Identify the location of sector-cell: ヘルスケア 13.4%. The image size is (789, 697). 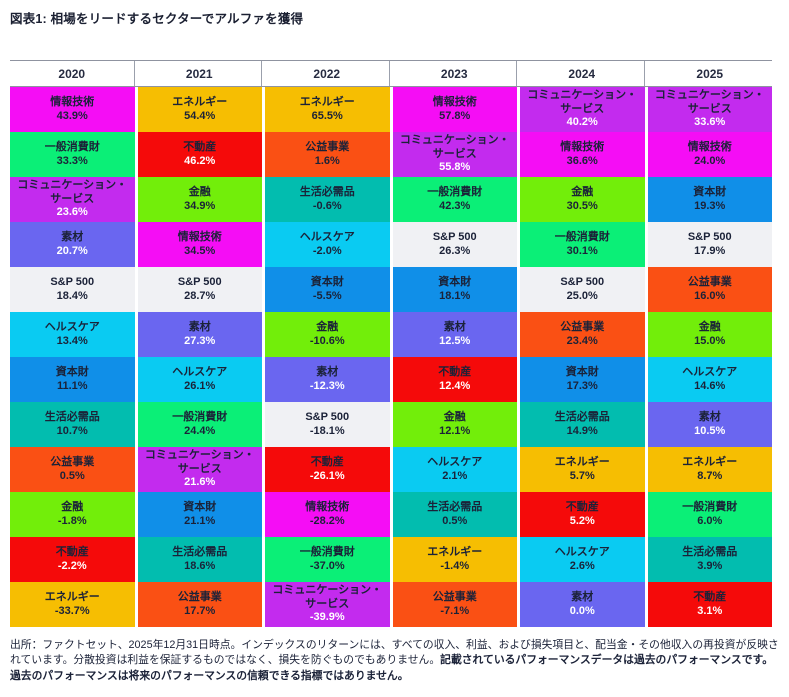
(72, 334).